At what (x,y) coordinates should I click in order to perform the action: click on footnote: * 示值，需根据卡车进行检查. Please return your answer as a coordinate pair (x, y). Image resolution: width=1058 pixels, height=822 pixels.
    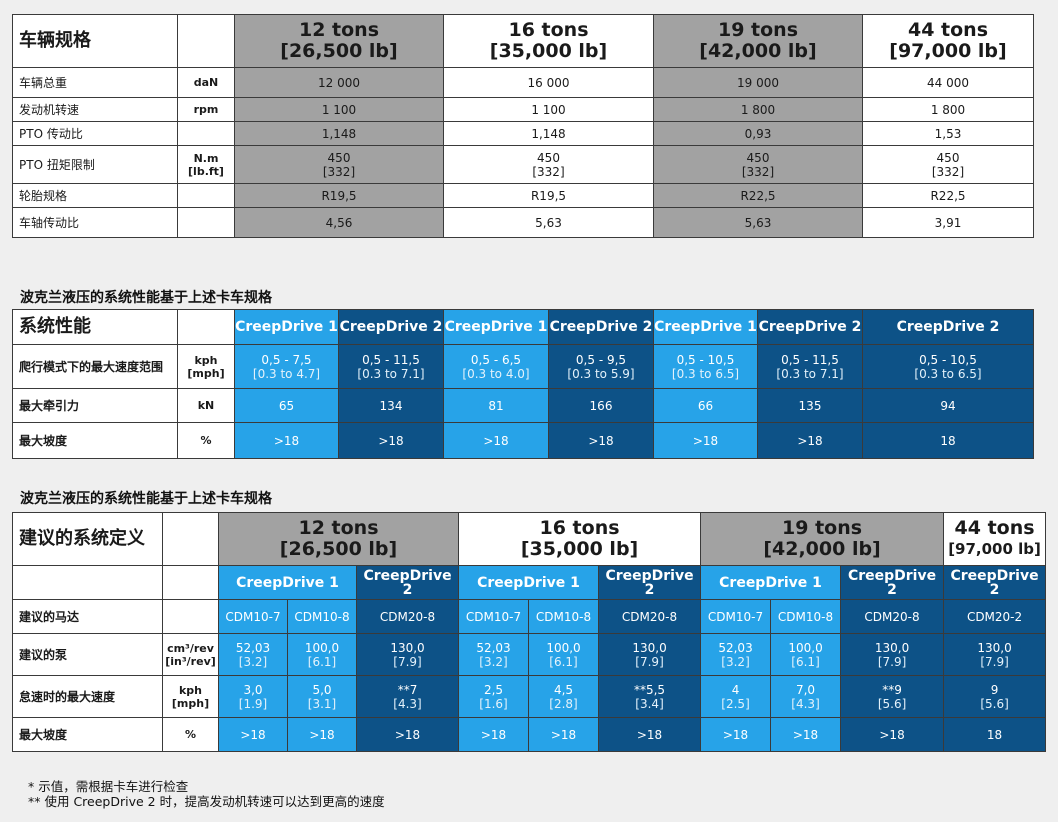
    Looking at the image, I should click on (108, 786).